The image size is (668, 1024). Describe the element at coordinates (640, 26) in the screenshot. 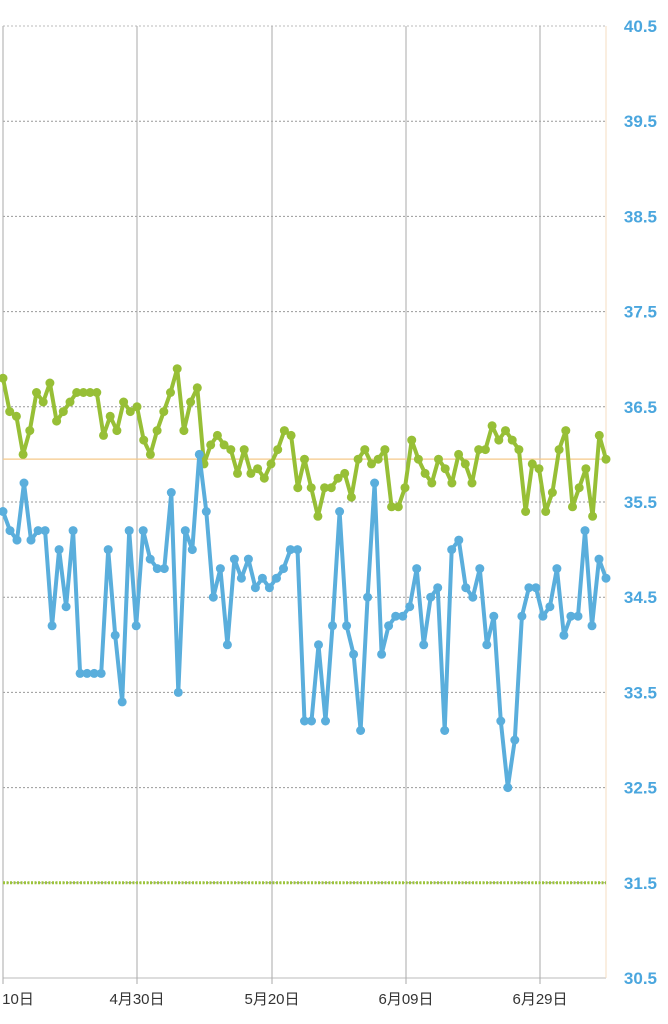

I see `y-tick-label: 40.5` at that location.